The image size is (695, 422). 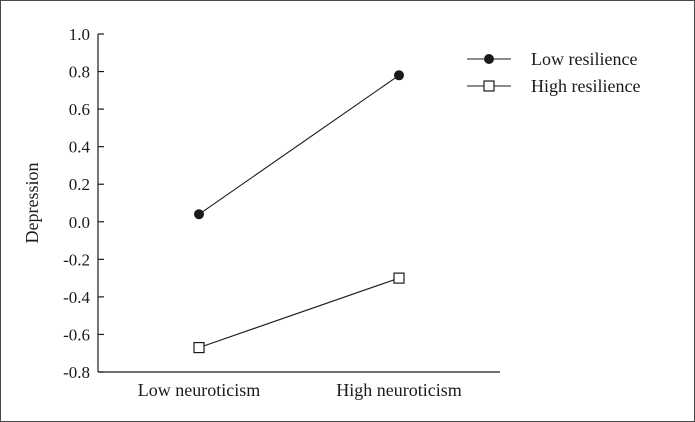 What do you see at coordinates (76, 334) in the screenshot?
I see `y-tick-label: -0.6` at bounding box center [76, 334].